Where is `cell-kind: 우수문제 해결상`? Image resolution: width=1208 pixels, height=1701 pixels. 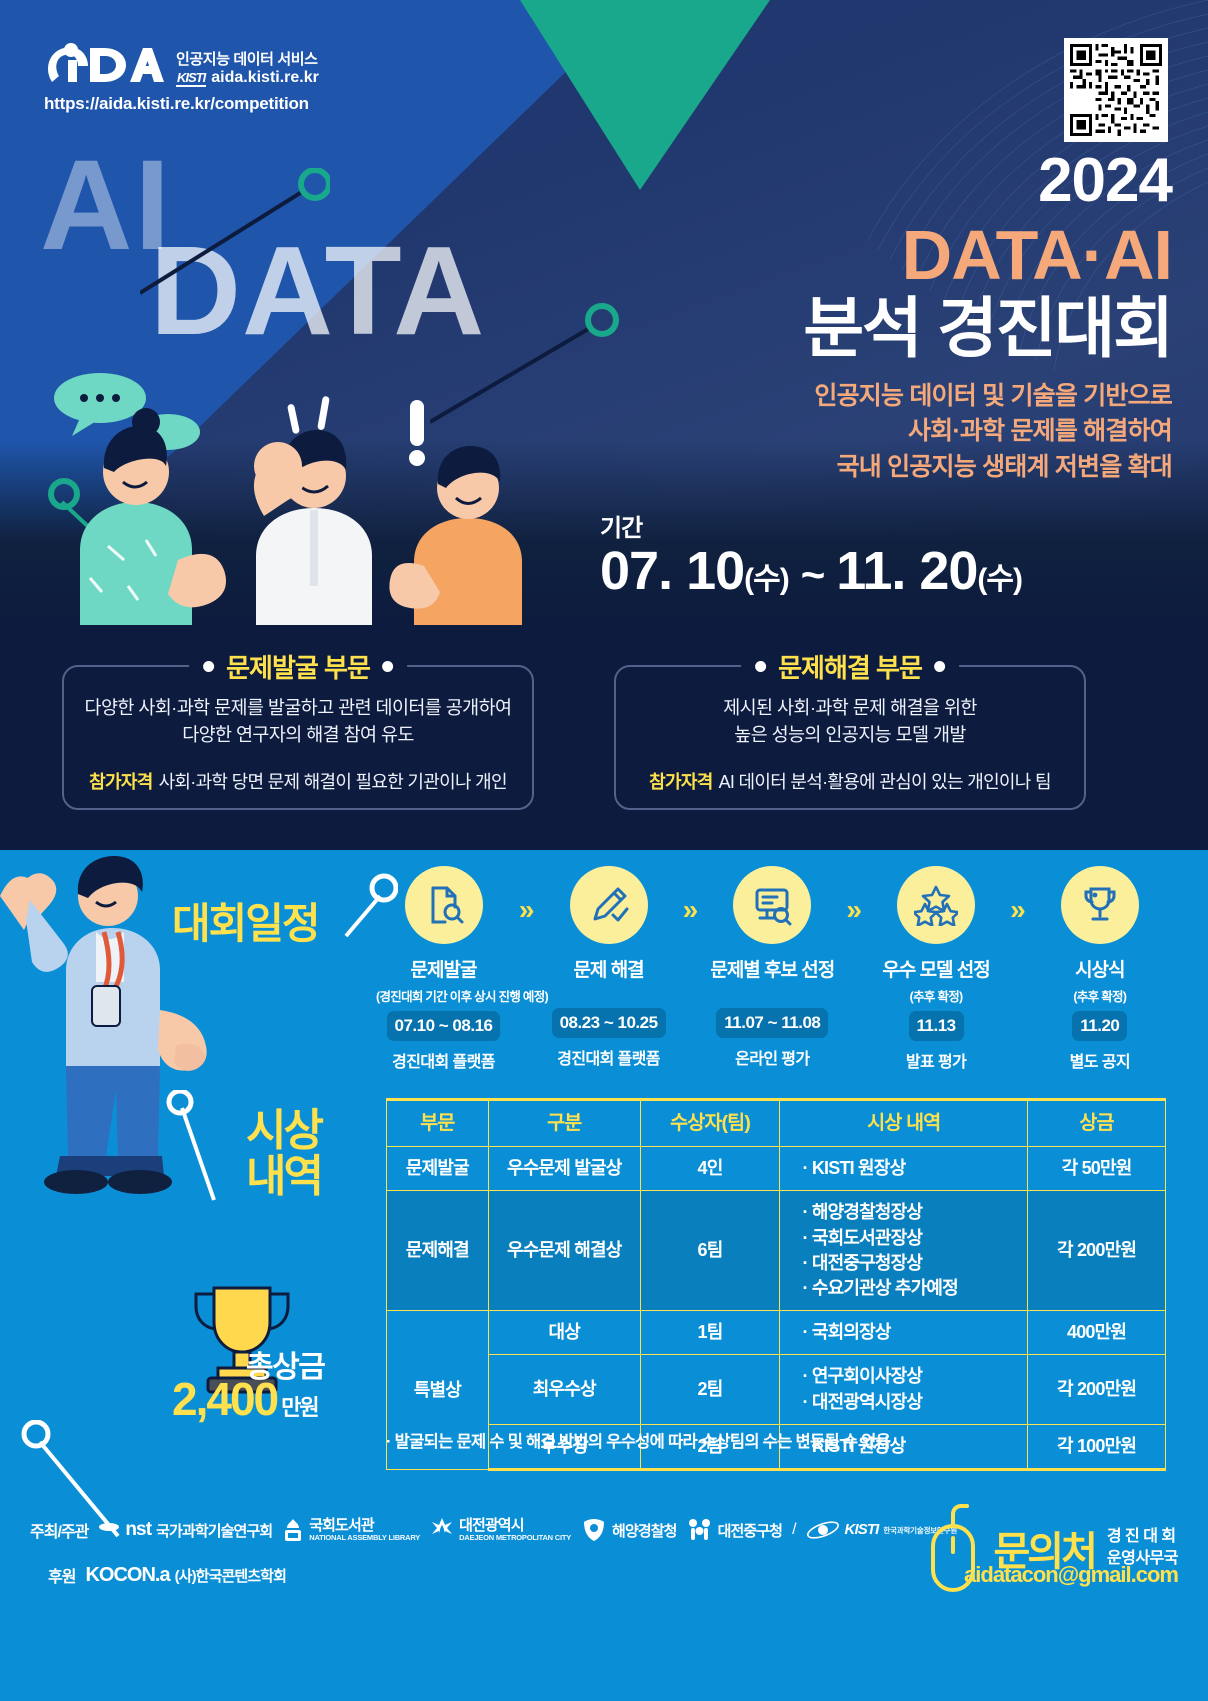 cell-kind: 우수문제 해결상 is located at coordinates (564, 1251).